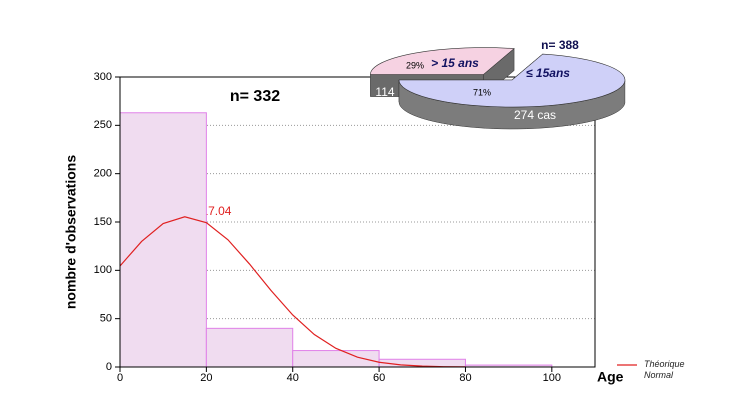 The height and width of the screenshot is (409, 756). I want to click on pie-category-label: > 15 ans, so click(455, 63).